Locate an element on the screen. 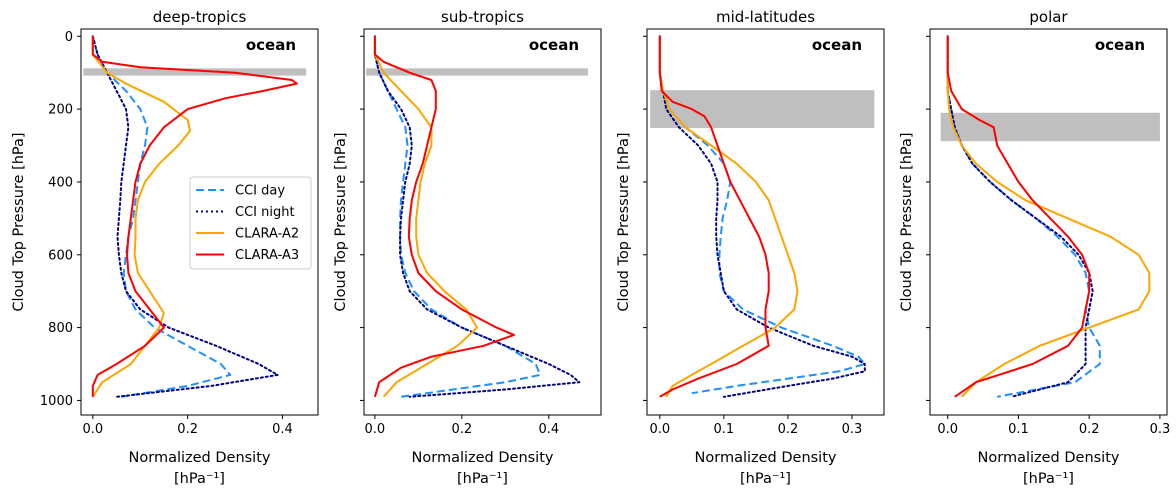 The height and width of the screenshot is (497, 1176). panel-title: deep-tropics is located at coordinates (200, 17).